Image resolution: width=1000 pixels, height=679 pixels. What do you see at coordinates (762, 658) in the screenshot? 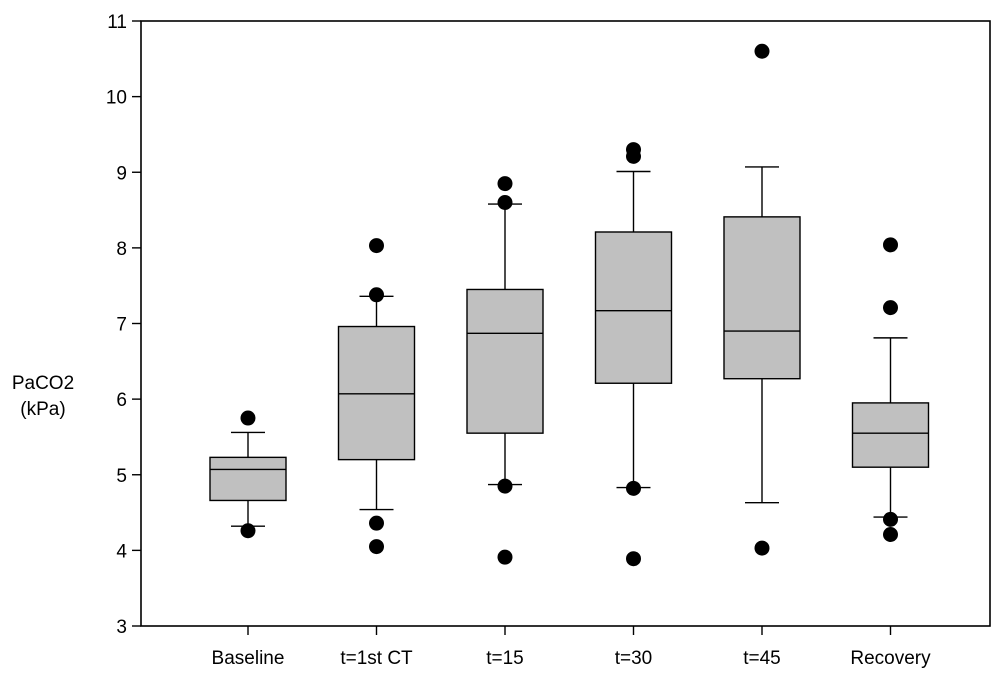
I see `x-tick-label-t-45: t=45` at bounding box center [762, 658].